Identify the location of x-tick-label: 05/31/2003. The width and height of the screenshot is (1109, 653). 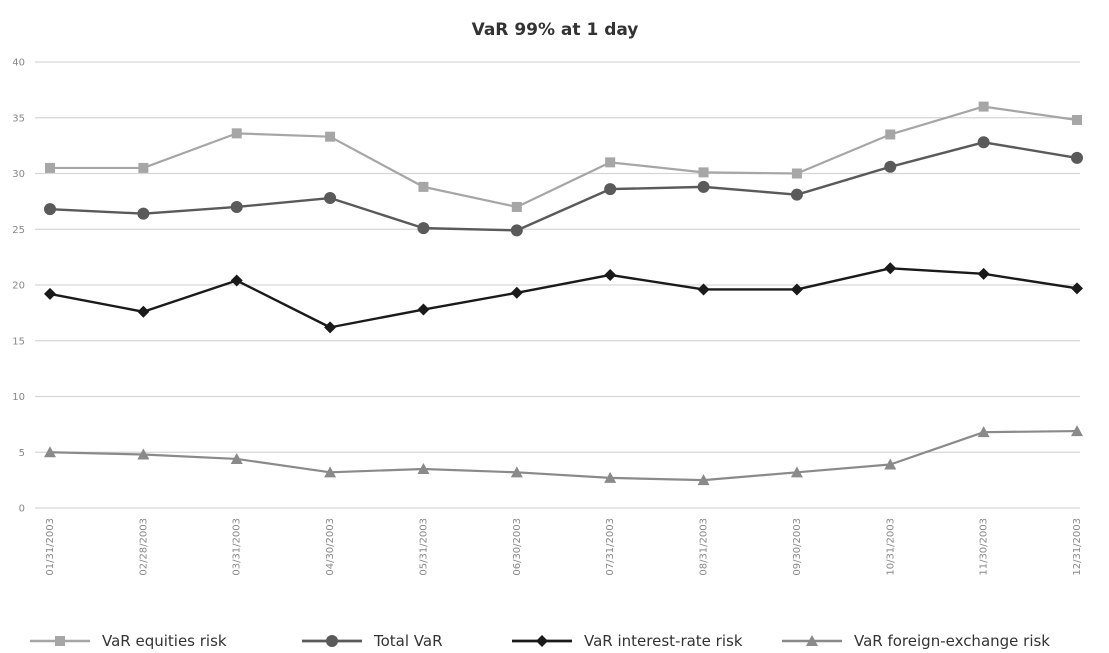
(423, 547).